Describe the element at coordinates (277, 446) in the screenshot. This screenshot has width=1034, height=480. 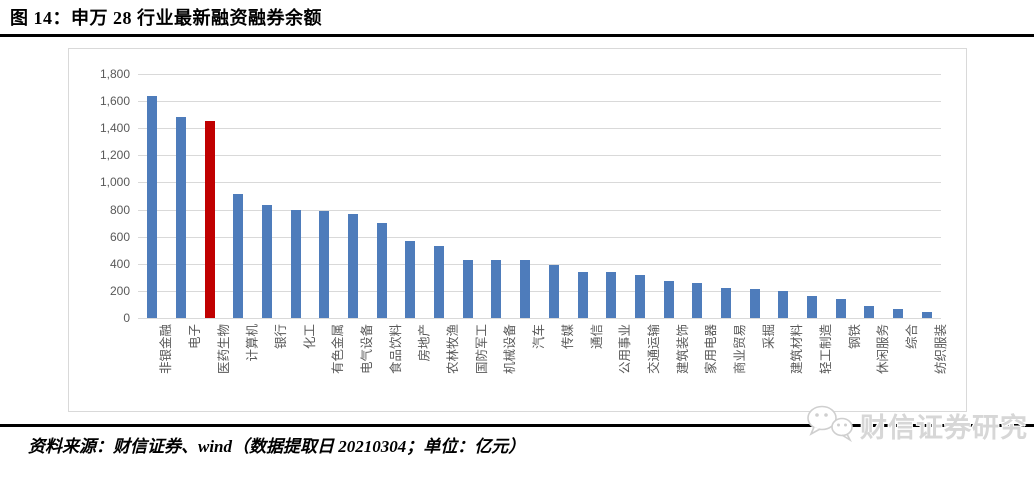
I see `source-note: 资料来源：财信证券、wind（数据提取日 20210304；单位：亿元）` at that location.